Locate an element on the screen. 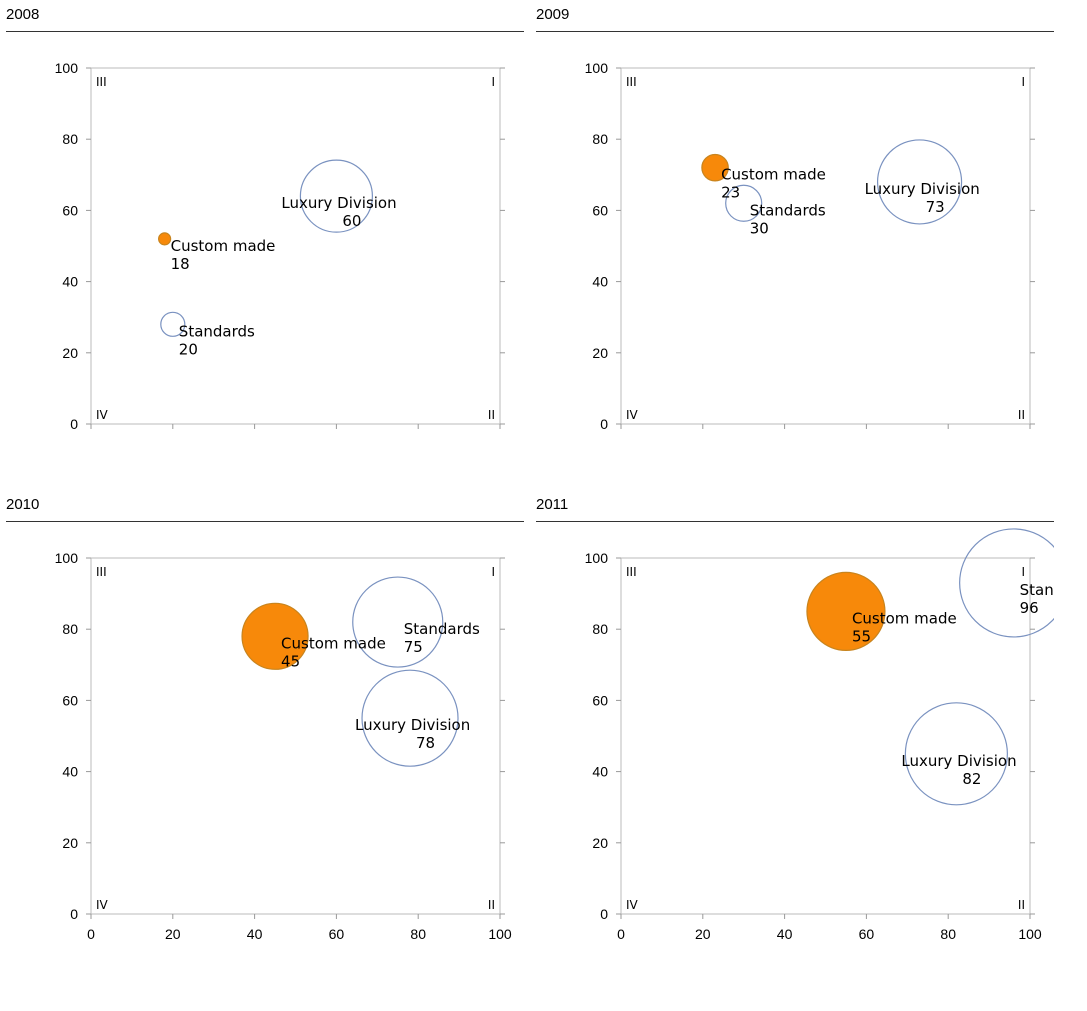  panel-title: 2010 is located at coordinates (23, 504).